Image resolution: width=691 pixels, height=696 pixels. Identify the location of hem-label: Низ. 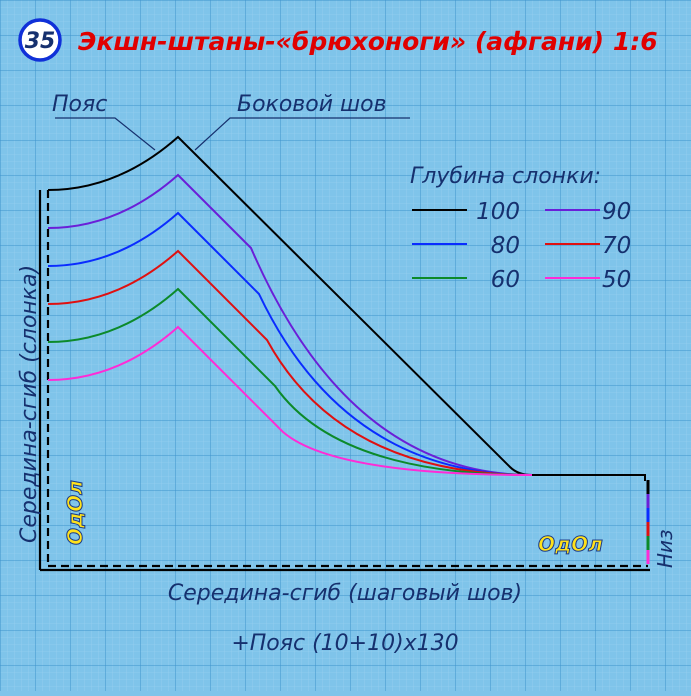
(665, 548).